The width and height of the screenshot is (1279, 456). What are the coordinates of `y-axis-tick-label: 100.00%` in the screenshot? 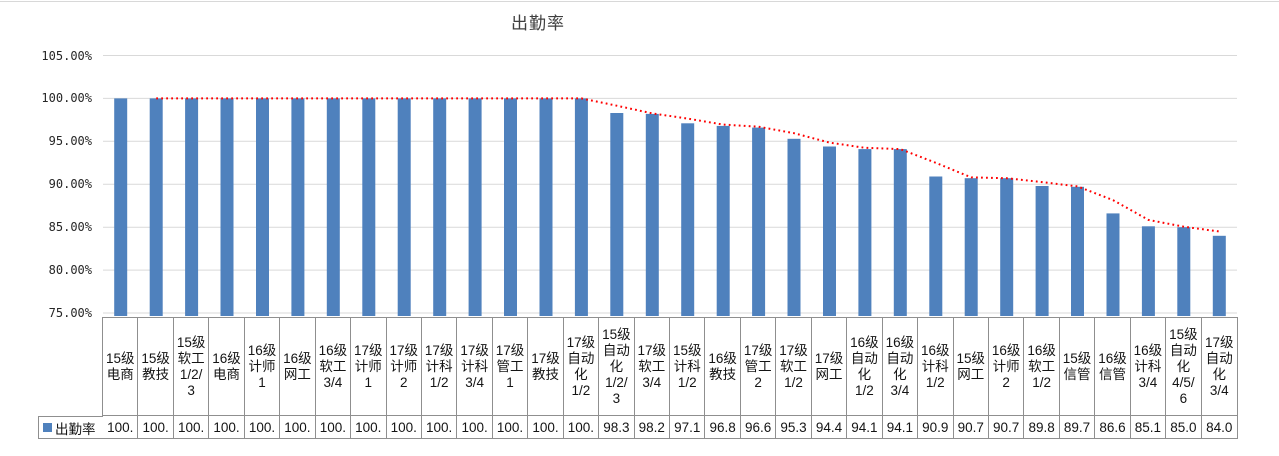 It's located at (66, 98).